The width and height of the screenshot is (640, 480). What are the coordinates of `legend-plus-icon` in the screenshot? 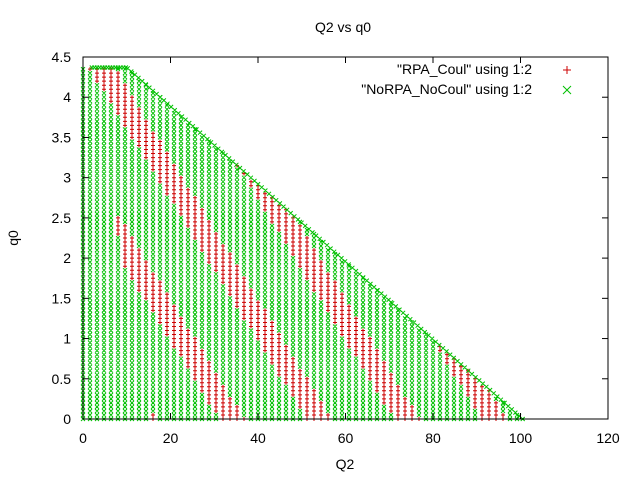 It's located at (567, 70).